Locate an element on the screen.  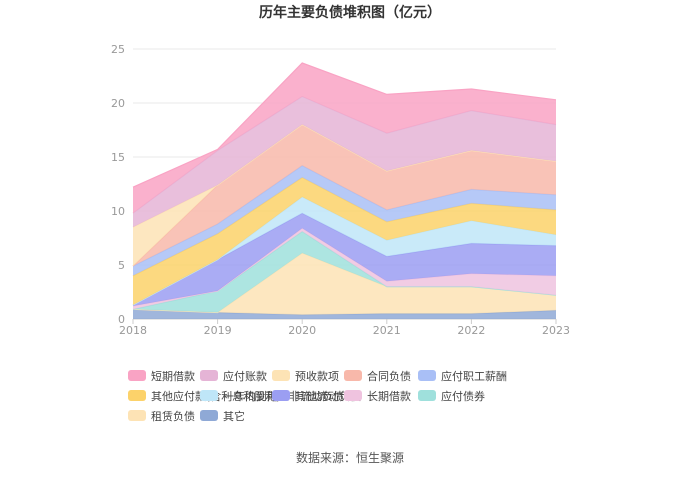
legend-label: 应付职工薪酬 is located at coordinates (474, 376).